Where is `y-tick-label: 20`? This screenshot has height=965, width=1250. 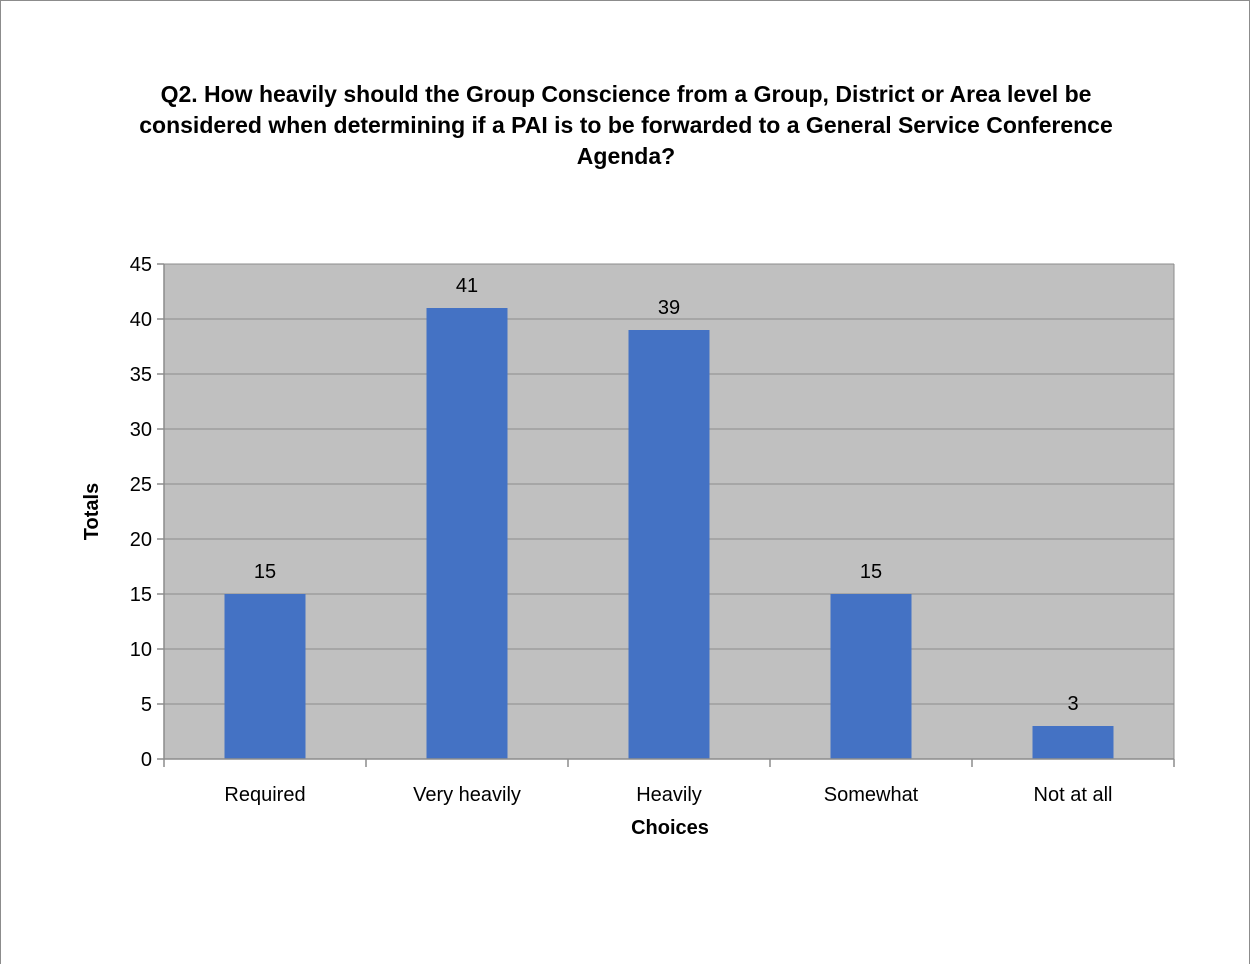
y-tick-label: 20 is located at coordinates (141, 540).